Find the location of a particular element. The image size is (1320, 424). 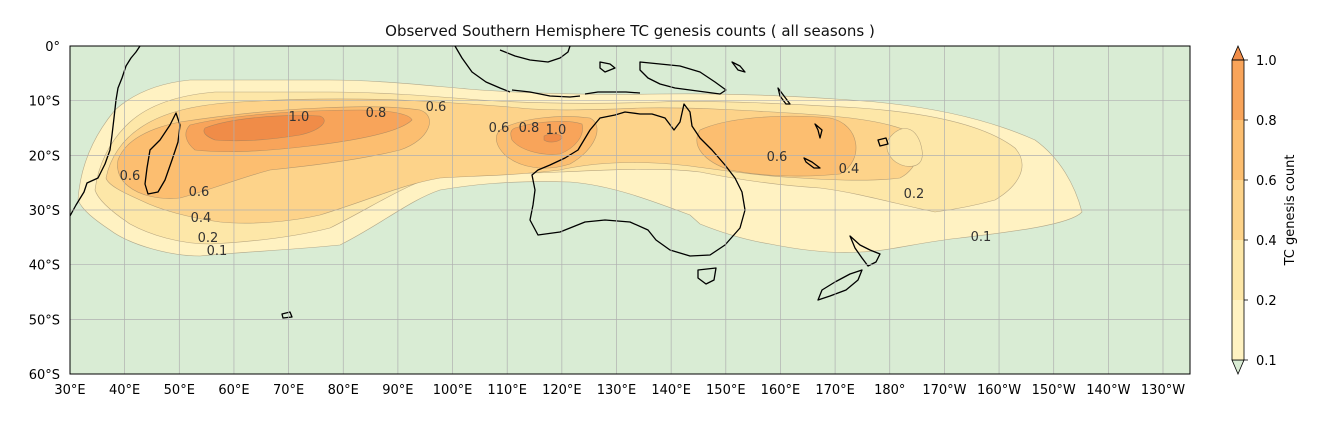

coast-sulawesi is located at coordinates (607, 67).